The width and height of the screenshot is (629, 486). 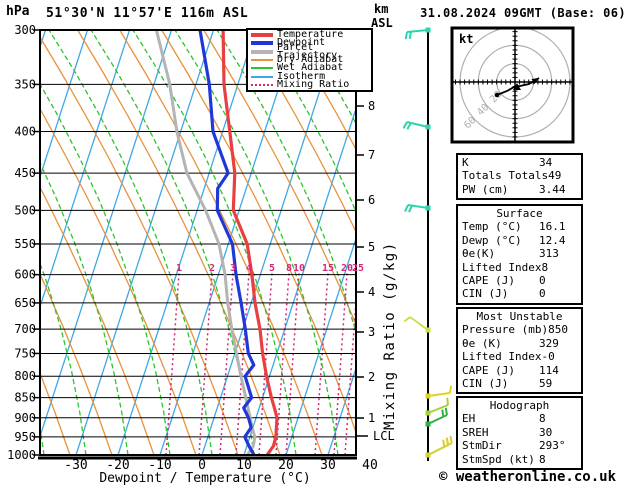 I want to click on hodograph-origin-dot, so click(x=497, y=95).